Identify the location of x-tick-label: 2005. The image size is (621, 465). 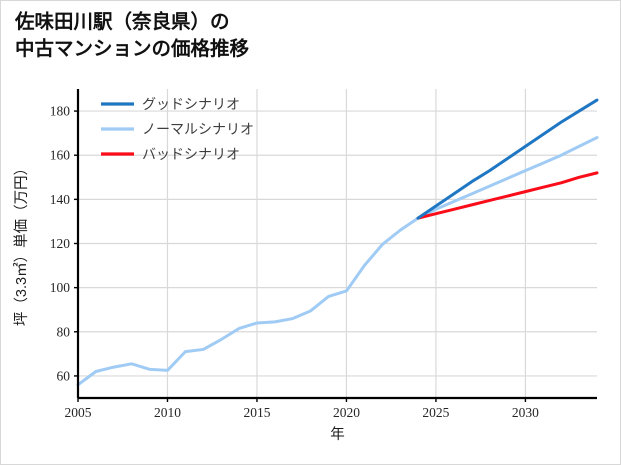
(78, 412).